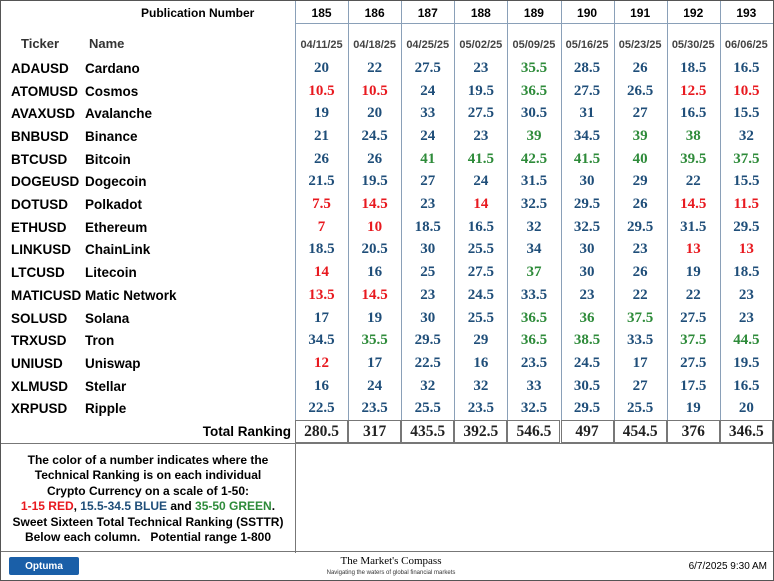 The width and height of the screenshot is (774, 581). What do you see at coordinates (534, 431) in the screenshot?
I see `total-value: 546.5` at bounding box center [534, 431].